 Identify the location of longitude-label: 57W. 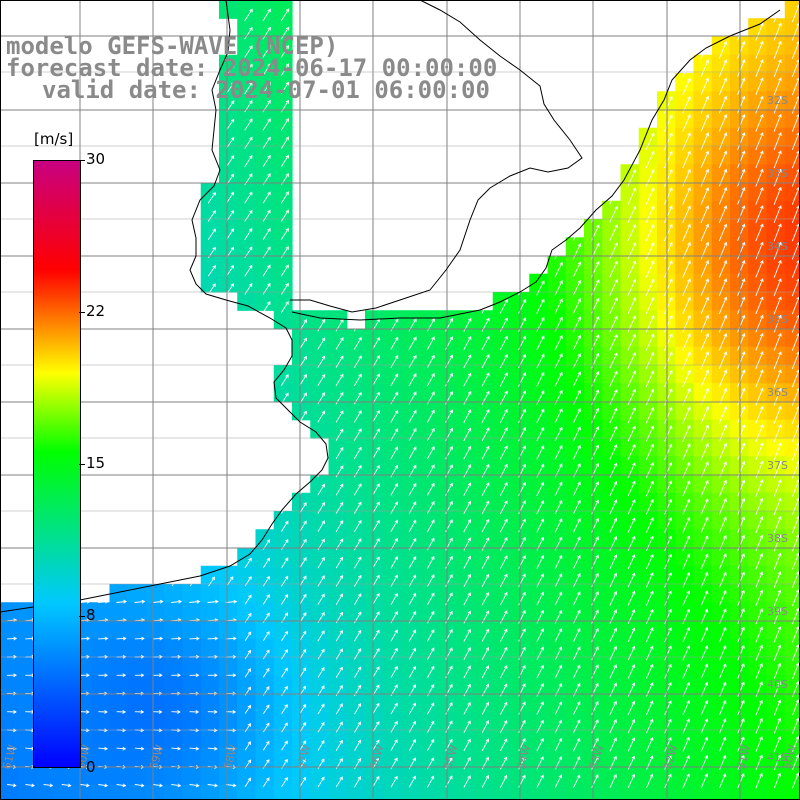
(303, 757).